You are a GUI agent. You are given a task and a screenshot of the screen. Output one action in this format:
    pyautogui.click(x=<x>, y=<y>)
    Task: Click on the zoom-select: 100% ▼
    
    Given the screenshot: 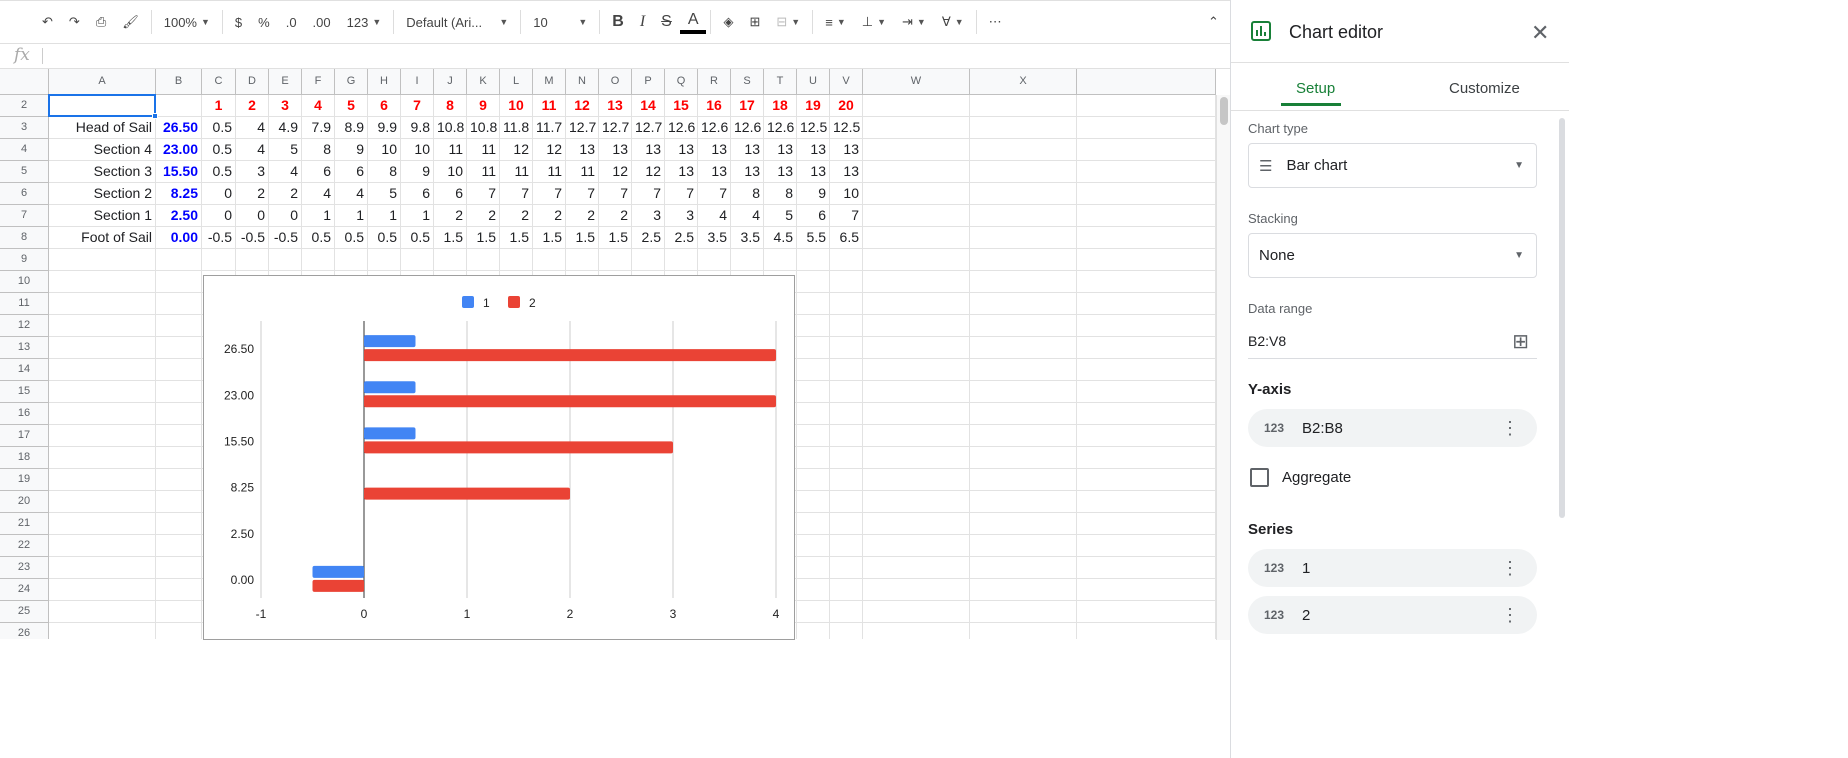 What is the action you would take?
    pyautogui.click(x=186, y=22)
    